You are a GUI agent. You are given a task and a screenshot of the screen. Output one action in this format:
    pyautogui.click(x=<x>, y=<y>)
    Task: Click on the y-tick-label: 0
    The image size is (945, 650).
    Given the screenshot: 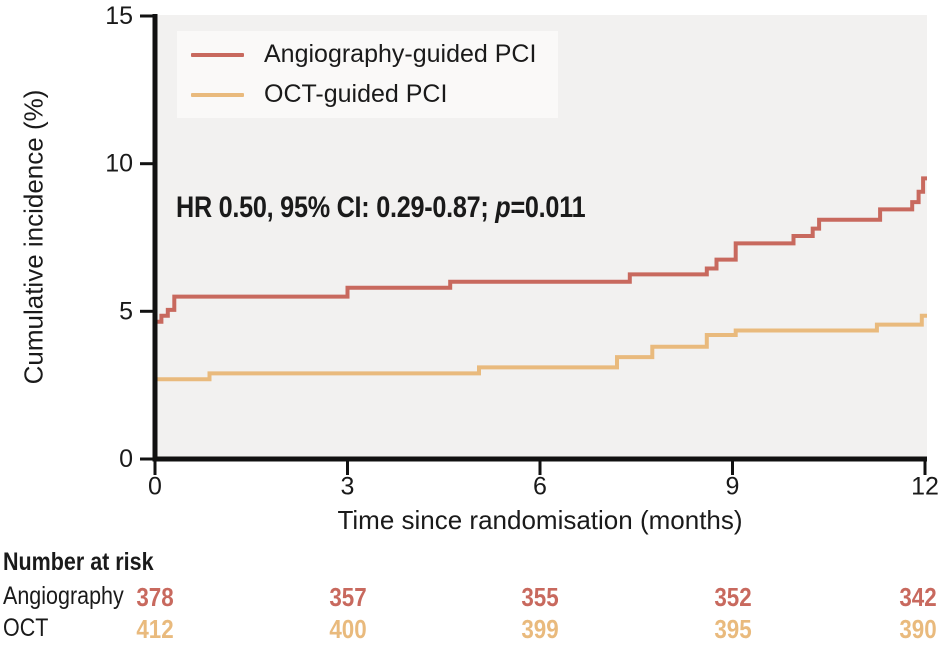 What is the action you would take?
    pyautogui.click(x=126, y=459)
    